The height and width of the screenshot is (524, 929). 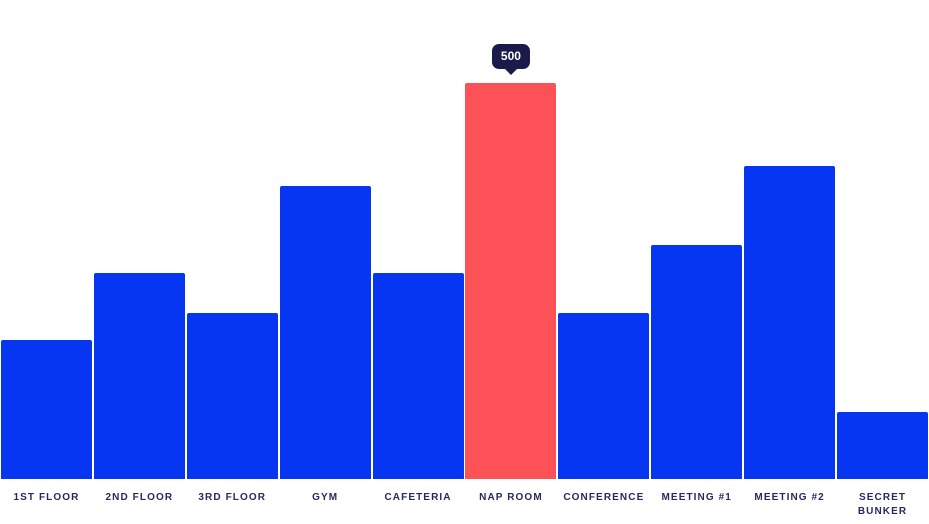 What do you see at coordinates (511, 281) in the screenshot?
I see `bar-nap-room` at bounding box center [511, 281].